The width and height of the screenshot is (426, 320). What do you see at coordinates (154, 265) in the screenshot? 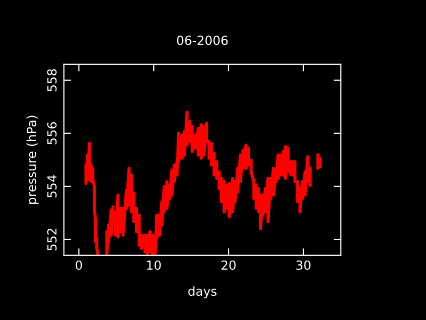
I see `x-tick-label: 10` at bounding box center [154, 265].